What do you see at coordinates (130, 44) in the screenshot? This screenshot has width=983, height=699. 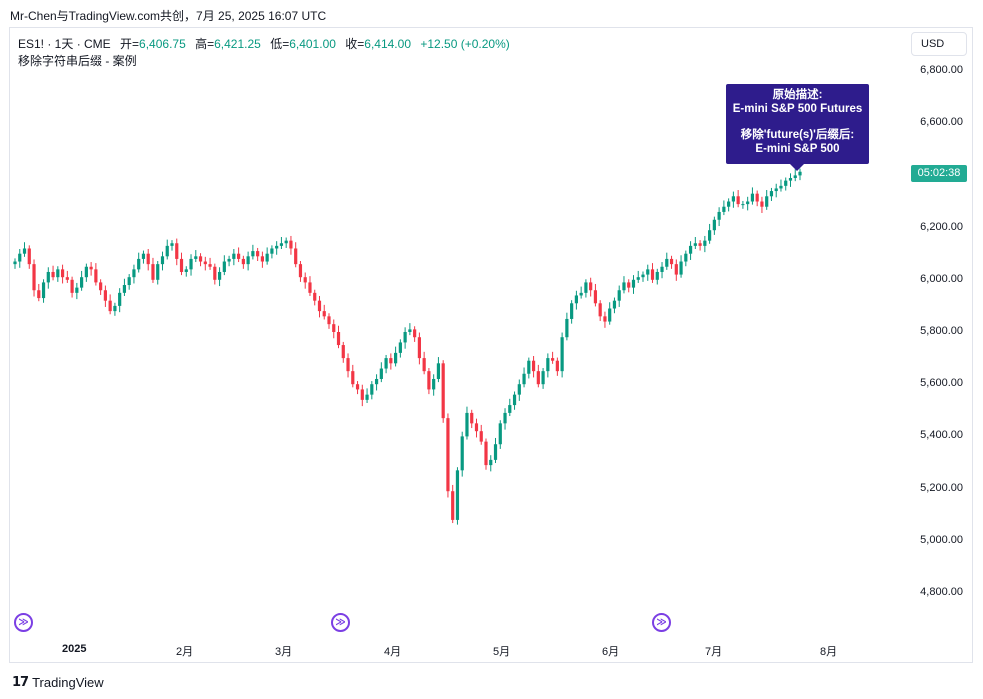 I see `open-label: 开=` at bounding box center [130, 44].